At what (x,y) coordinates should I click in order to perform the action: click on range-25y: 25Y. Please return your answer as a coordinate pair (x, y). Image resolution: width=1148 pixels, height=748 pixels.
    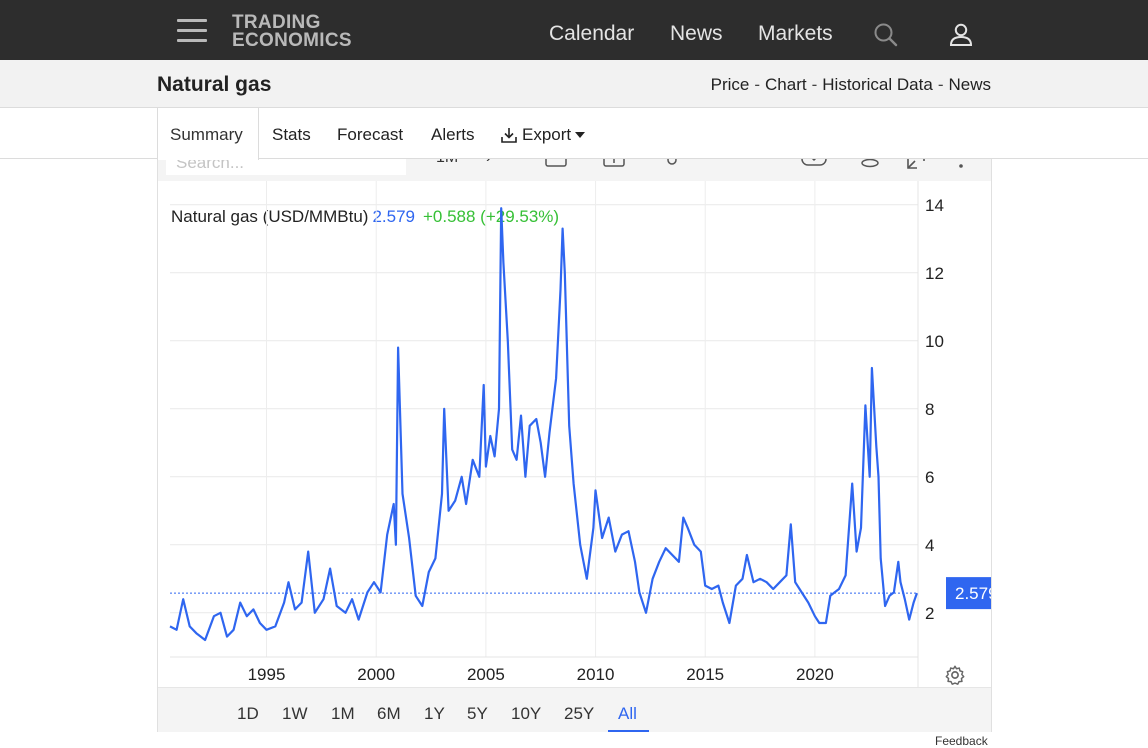
    Looking at the image, I should click on (579, 713).